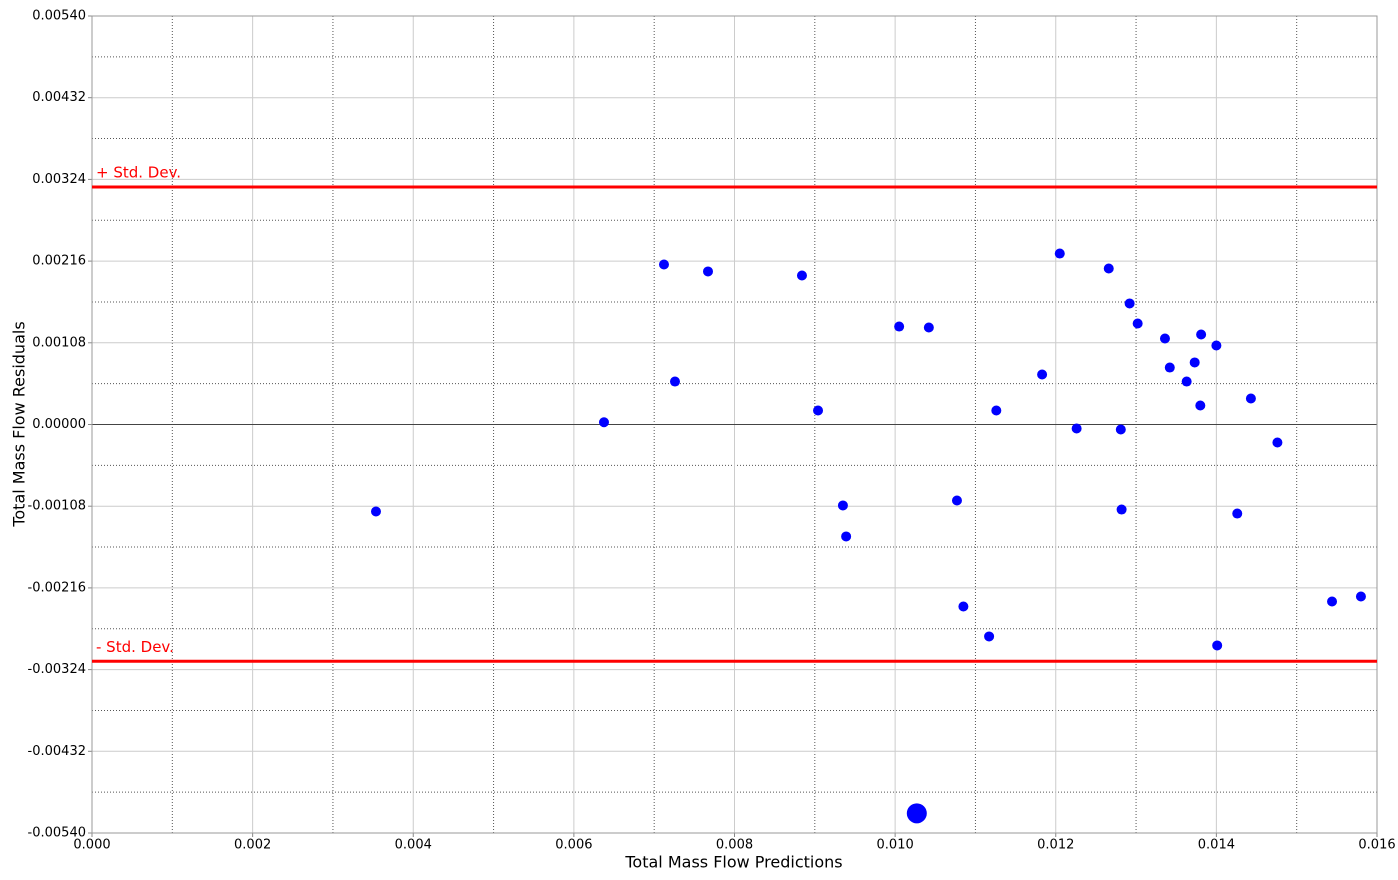 The width and height of the screenshot is (1398, 880). What do you see at coordinates (135, 647) in the screenshot?
I see `std-dev-label: - Std. Dev.` at bounding box center [135, 647].